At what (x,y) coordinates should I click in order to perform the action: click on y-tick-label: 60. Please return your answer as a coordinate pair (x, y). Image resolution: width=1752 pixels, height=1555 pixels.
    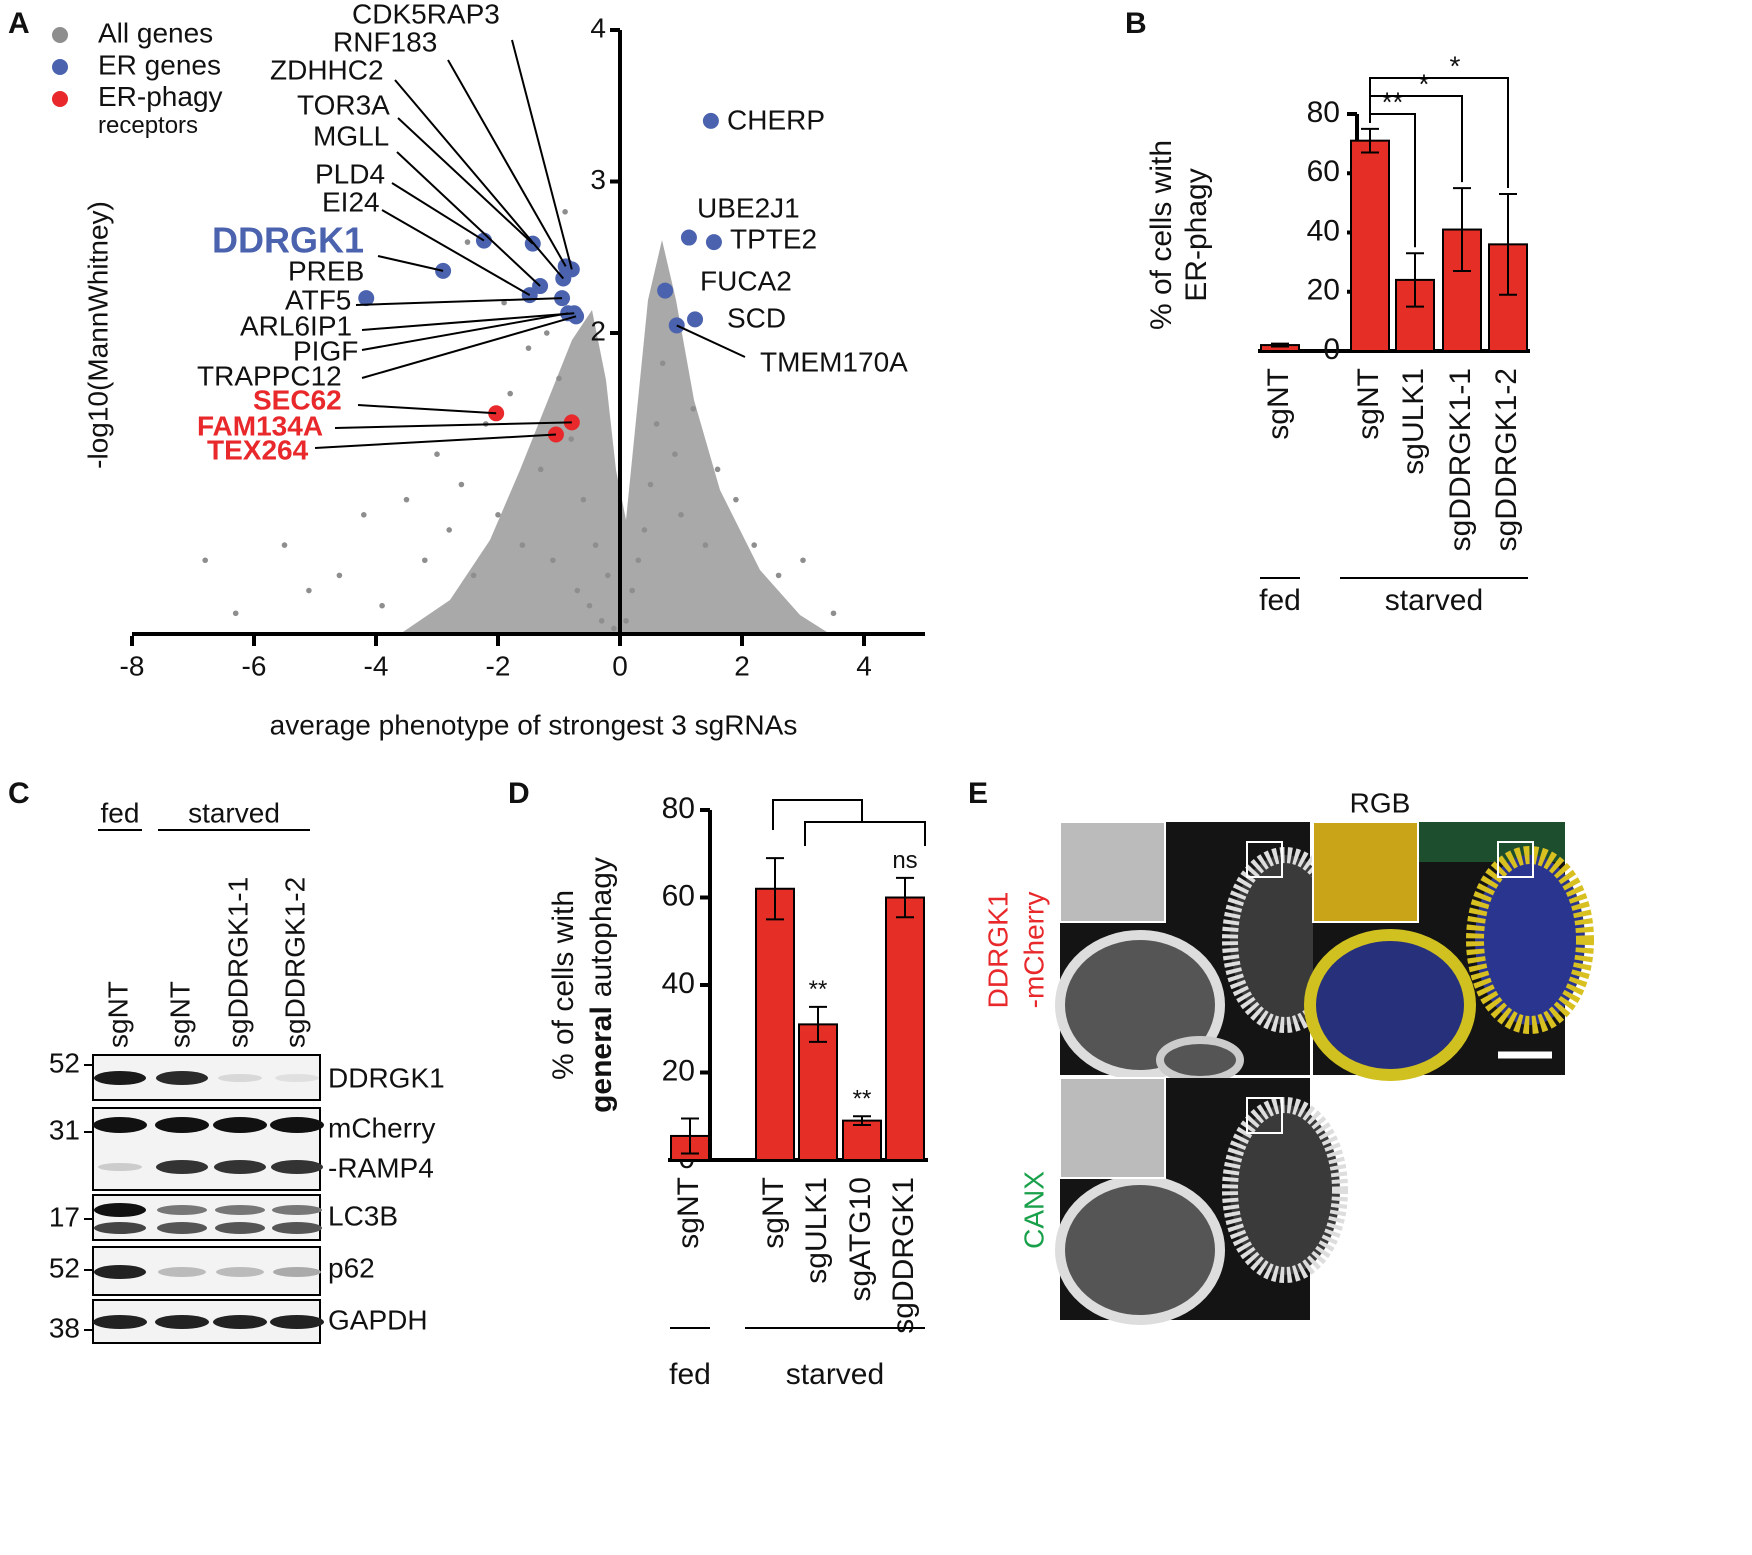
    Looking at the image, I should click on (678, 895).